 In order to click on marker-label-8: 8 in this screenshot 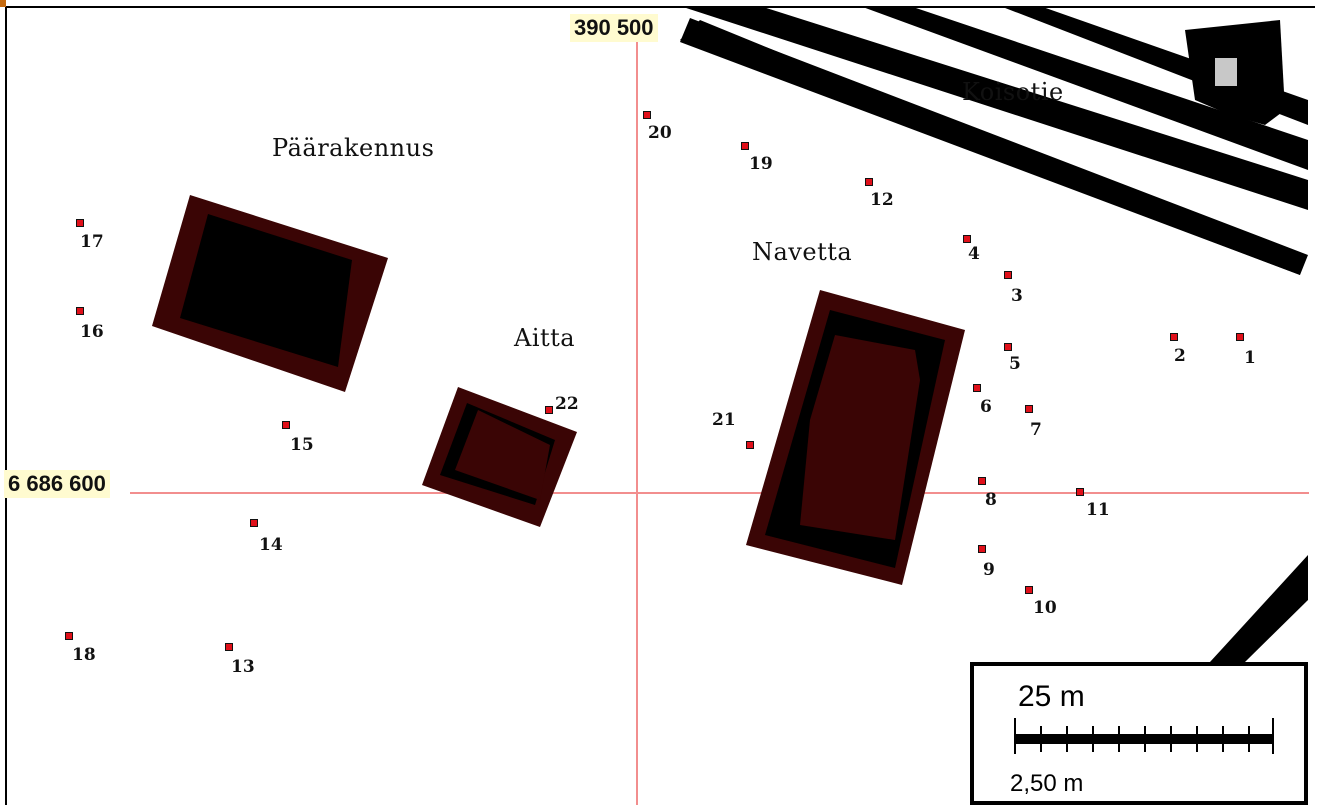, I will do `click(991, 500)`.